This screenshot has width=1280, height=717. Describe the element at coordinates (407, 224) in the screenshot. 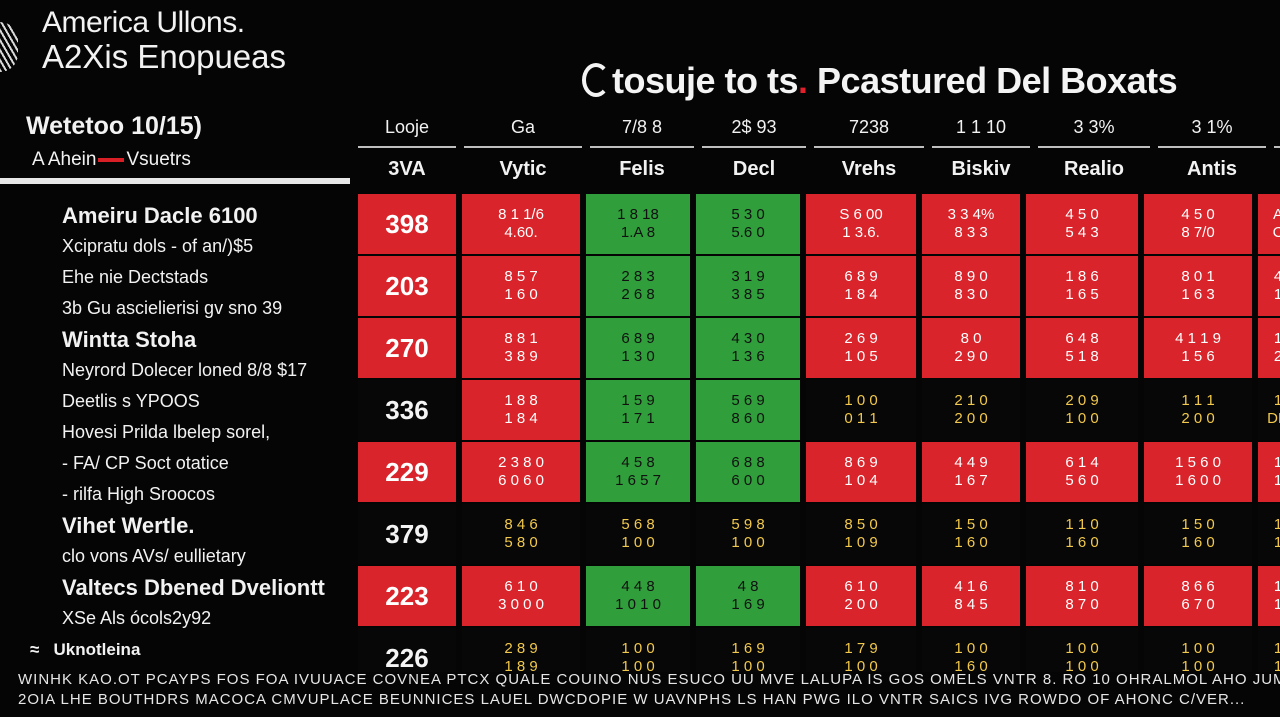

I see `cell-text: 398` at that location.